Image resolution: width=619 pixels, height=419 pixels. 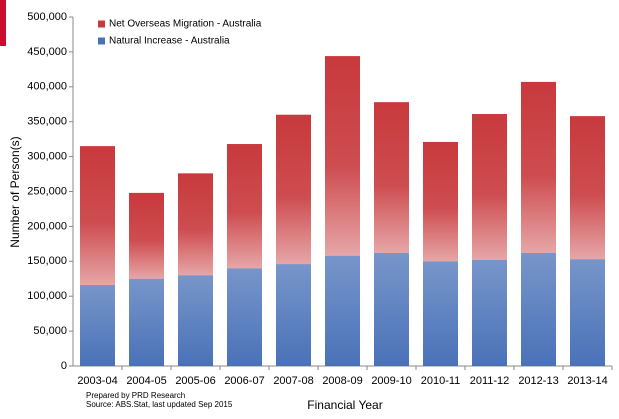 What do you see at coordinates (538, 381) in the screenshot?
I see `x-tick-label: 2012-13` at bounding box center [538, 381].